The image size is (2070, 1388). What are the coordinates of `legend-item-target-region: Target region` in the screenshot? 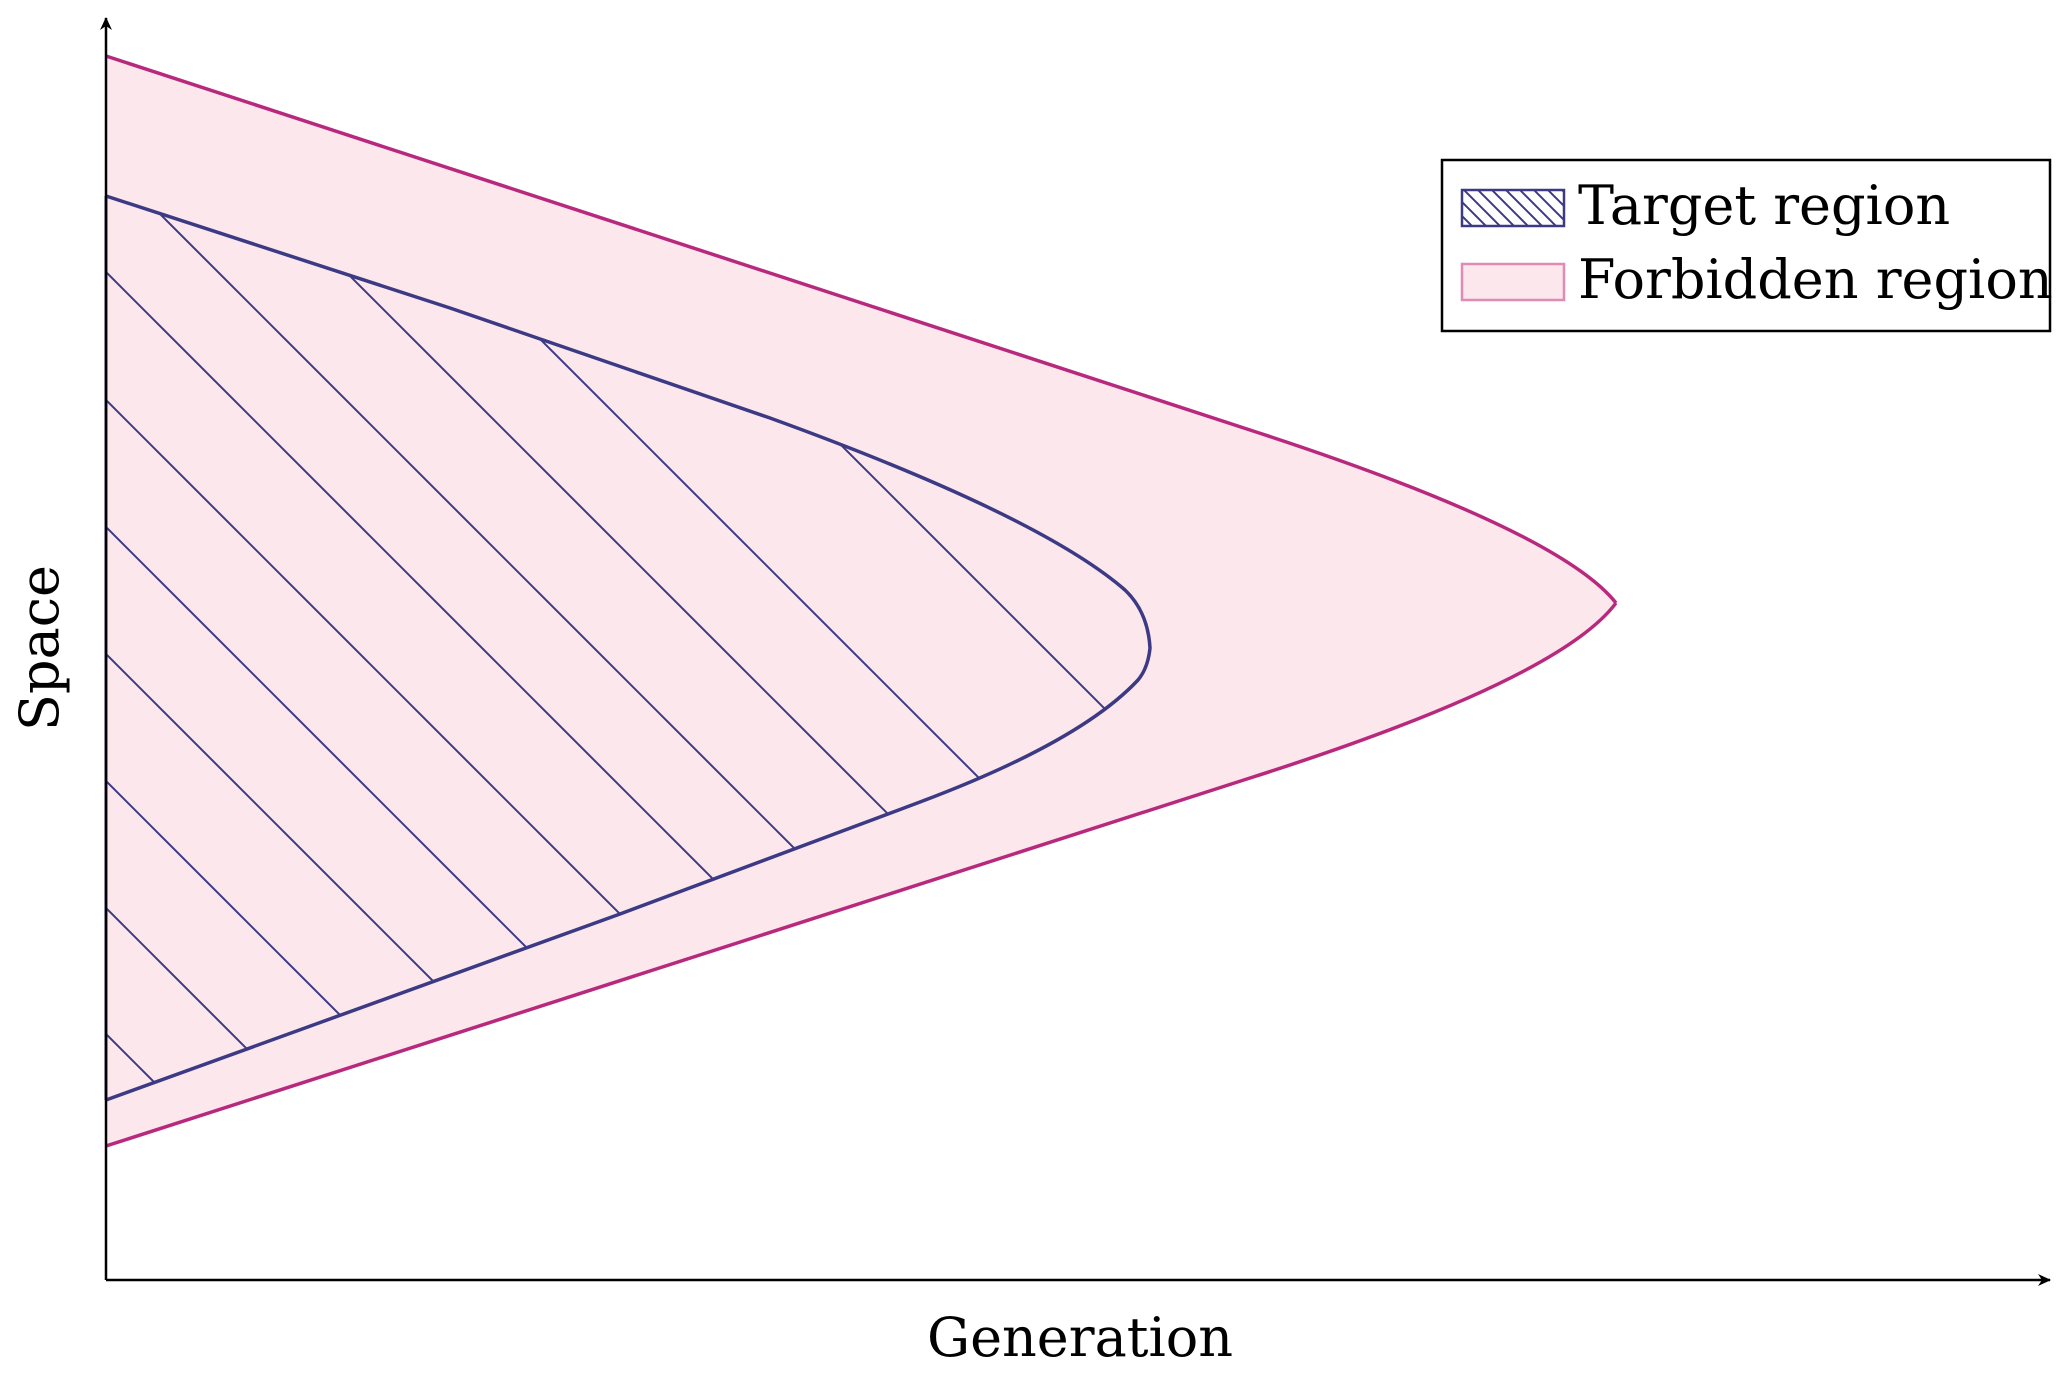 It's located at (1764, 205).